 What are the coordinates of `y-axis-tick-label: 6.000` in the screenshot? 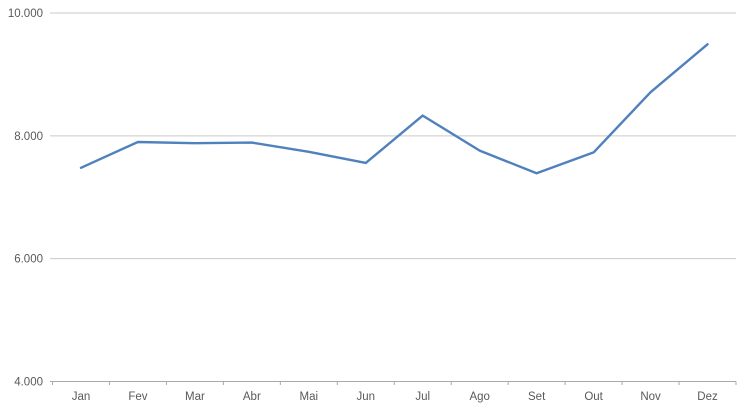 It's located at (28, 260).